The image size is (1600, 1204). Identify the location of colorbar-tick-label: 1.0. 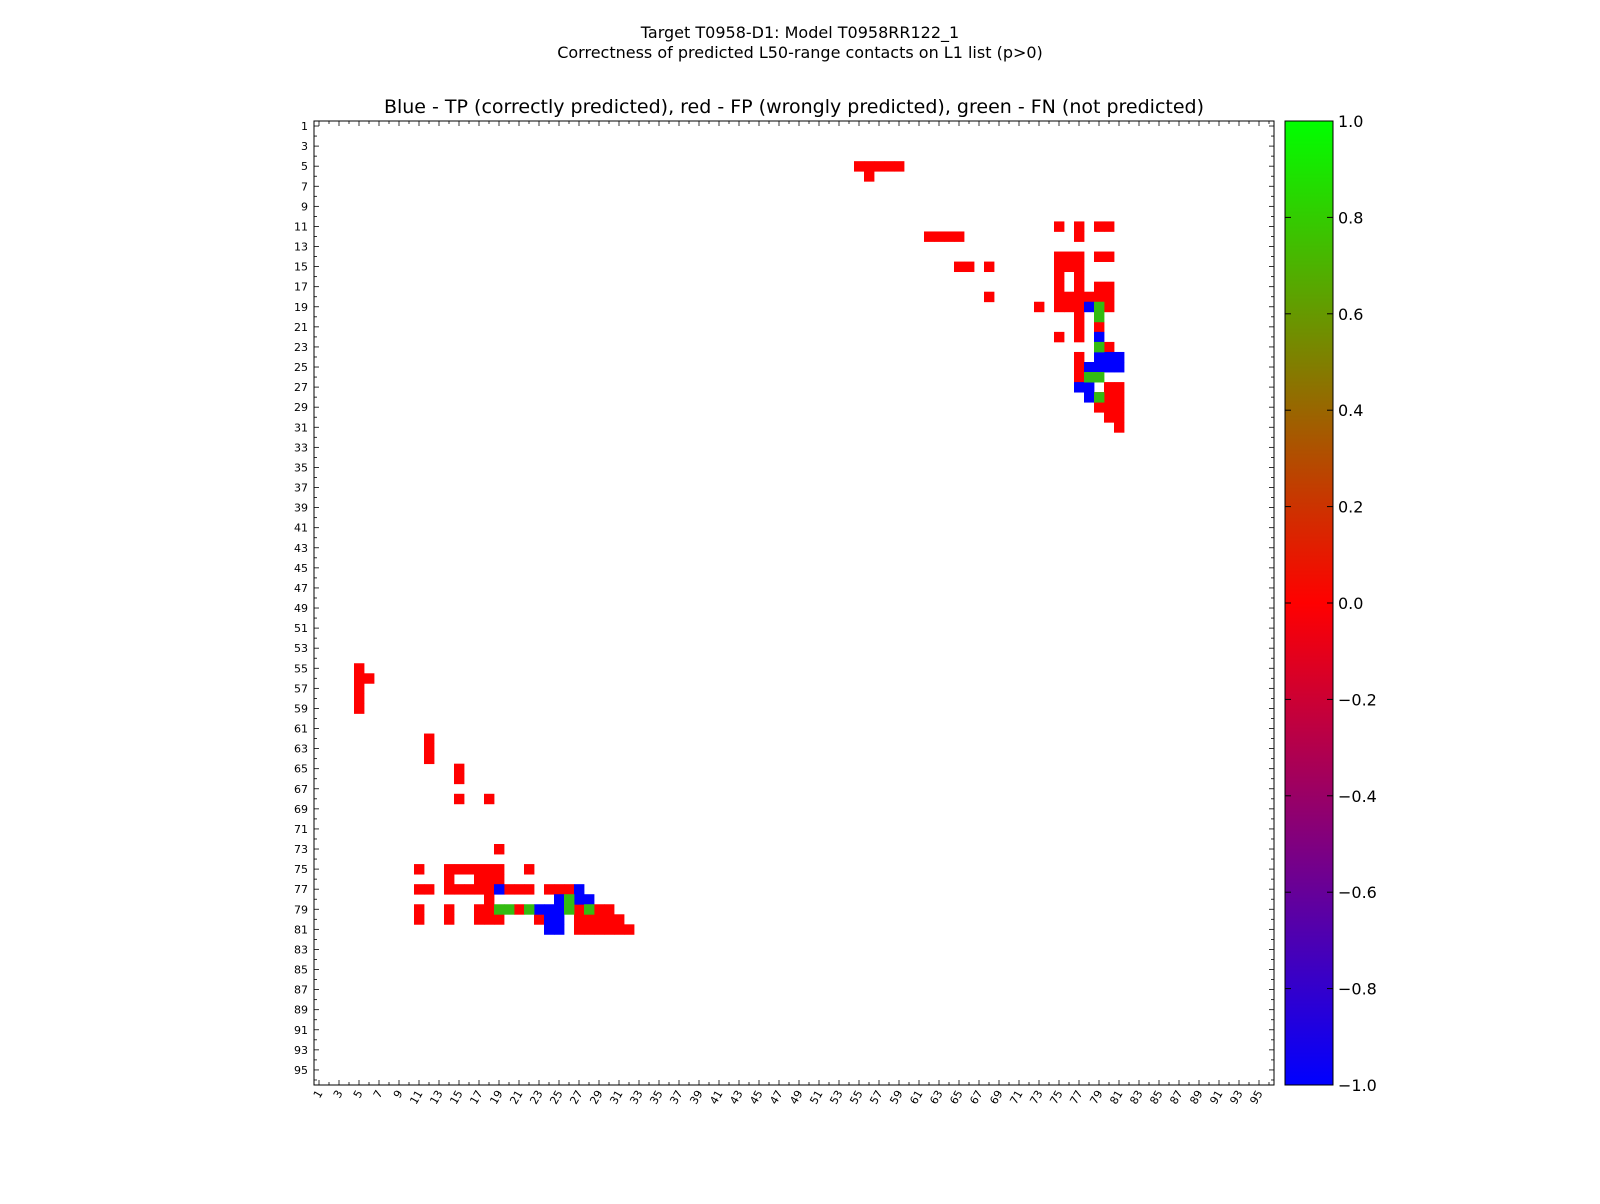
(1350, 121).